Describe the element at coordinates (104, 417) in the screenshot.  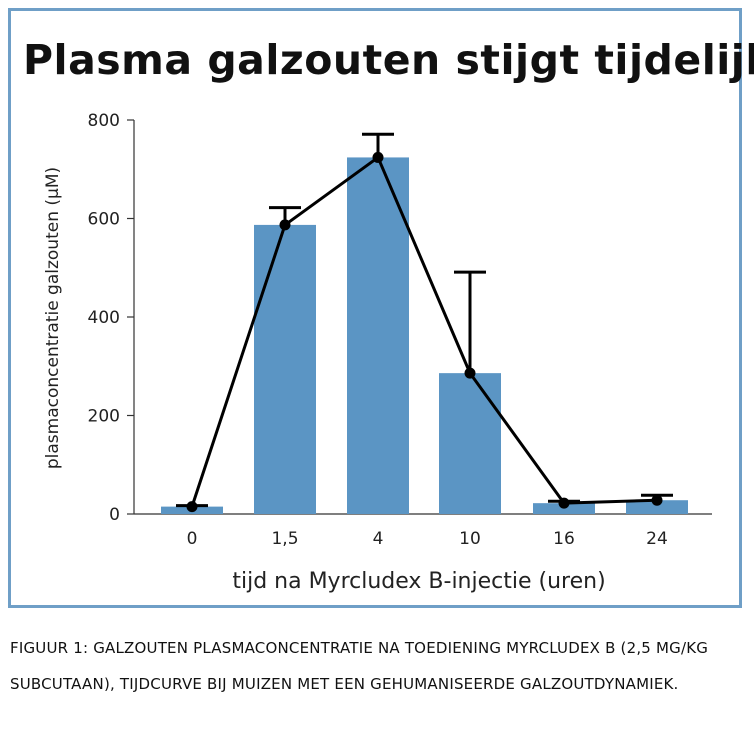
I see `y-tick-label: 200` at that location.